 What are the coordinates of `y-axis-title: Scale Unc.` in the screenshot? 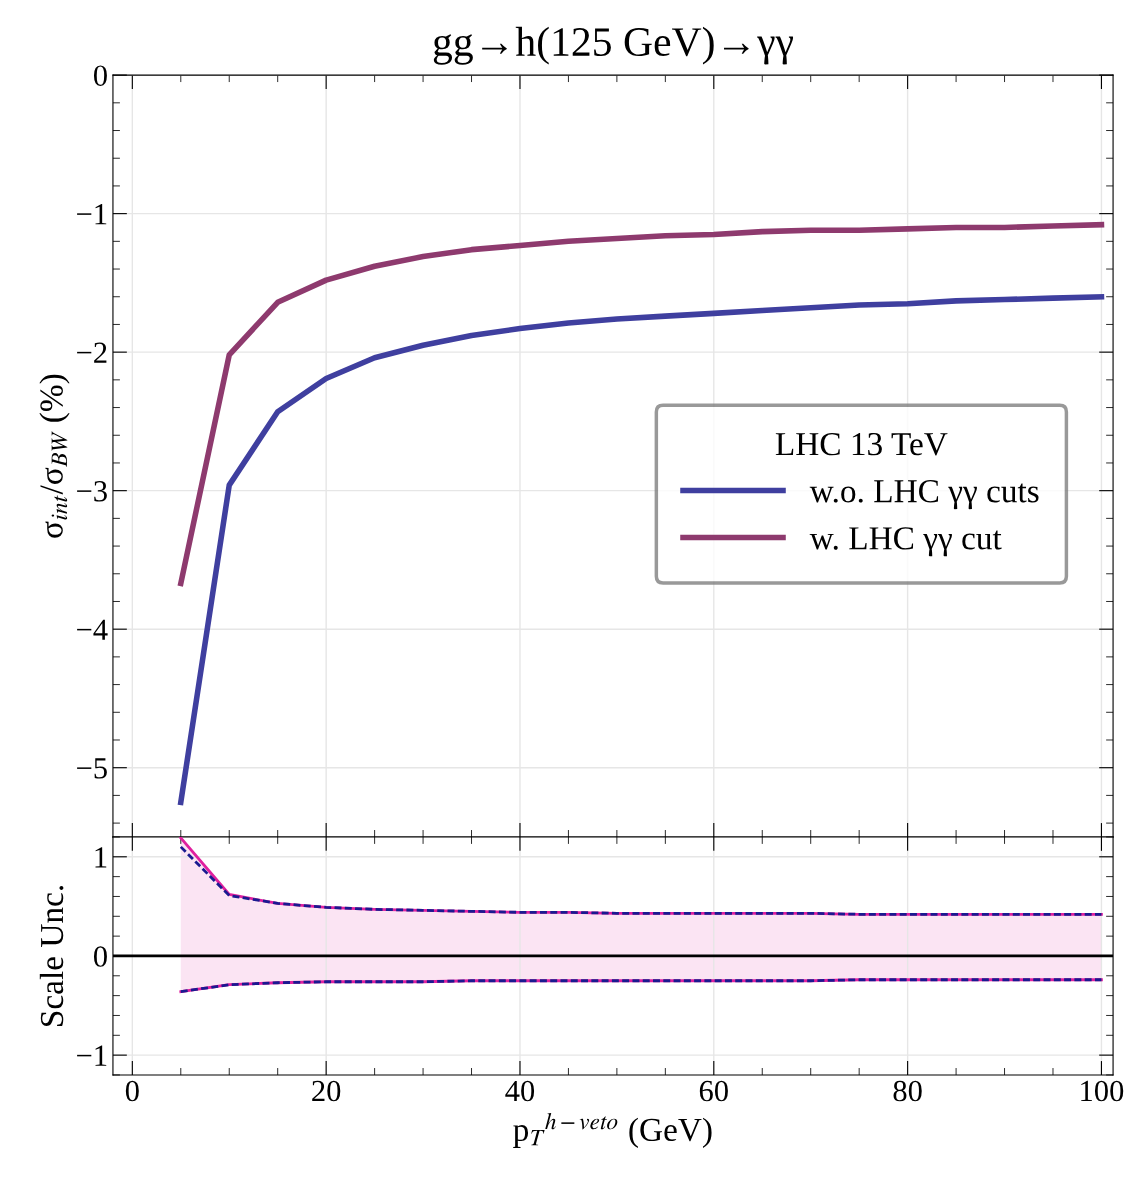 It's located at (51, 955).